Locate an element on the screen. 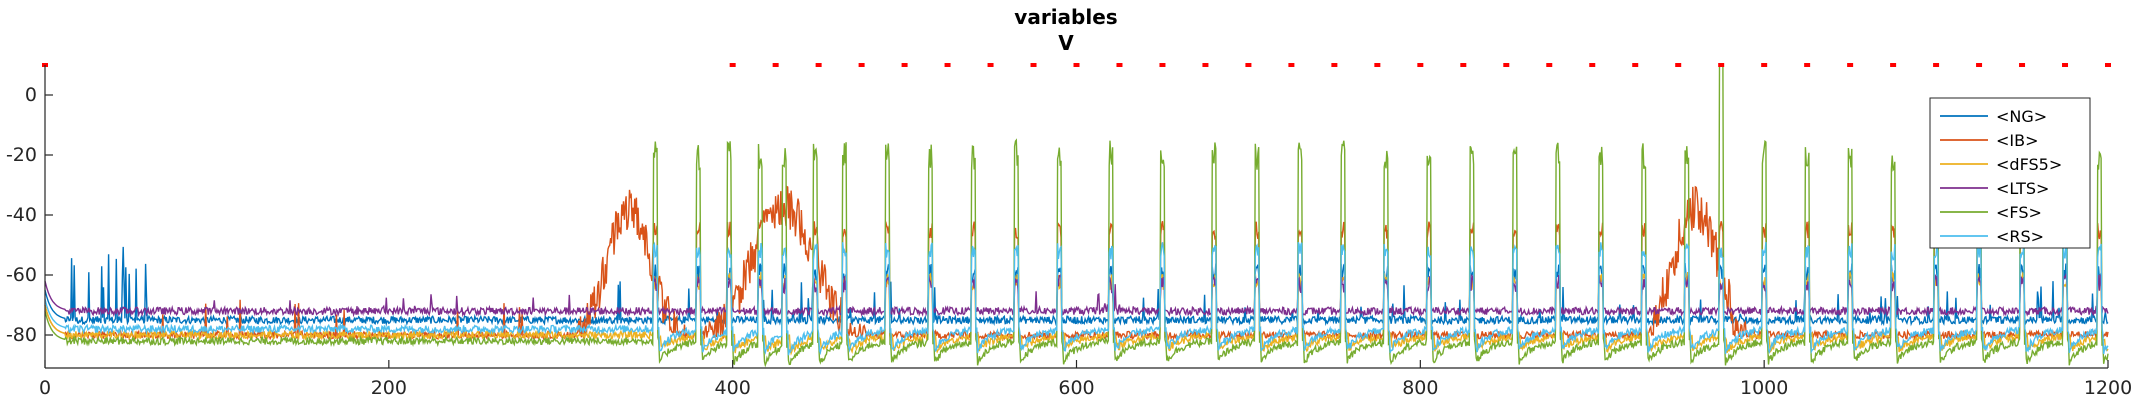 The width and height of the screenshot is (2133, 400). x-tick-label: 400 is located at coordinates (733, 388).